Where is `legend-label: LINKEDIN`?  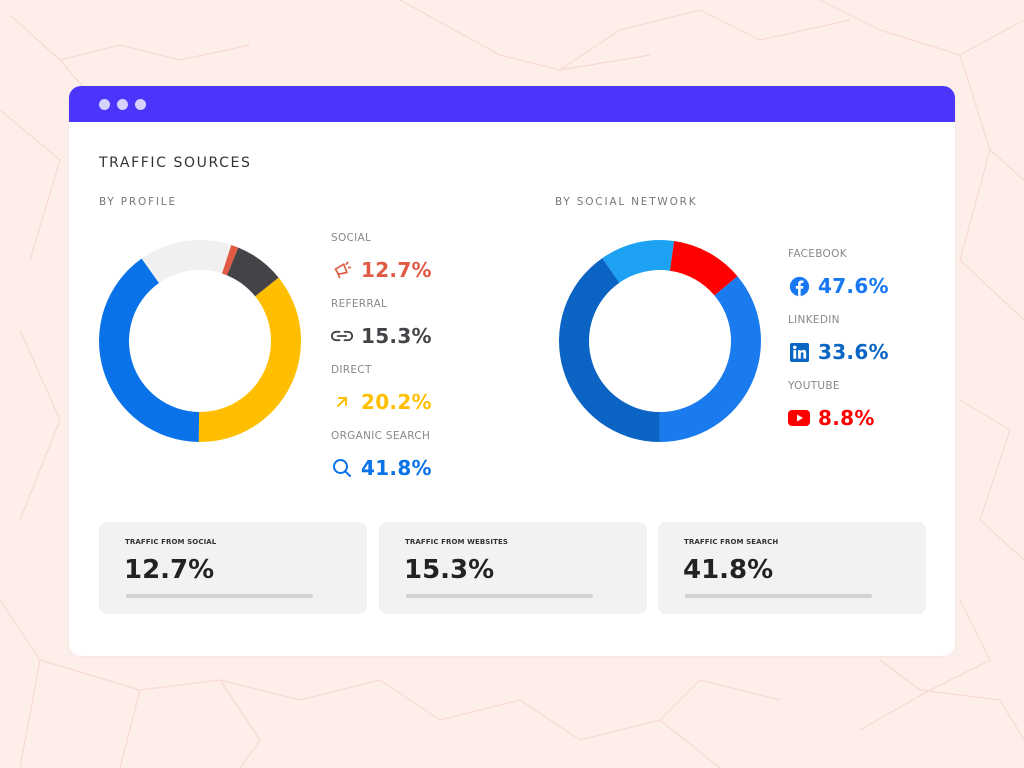 legend-label: LINKEDIN is located at coordinates (814, 320).